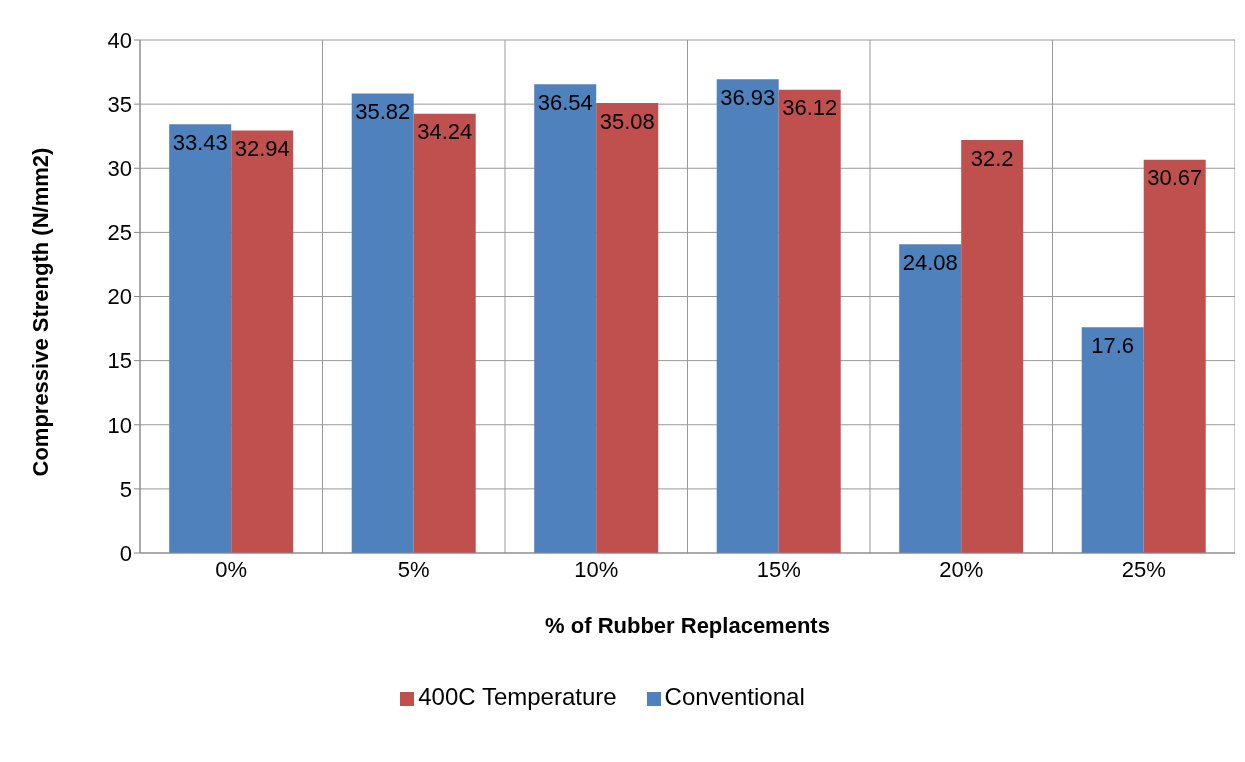 Image resolution: width=1245 pixels, height=762 pixels. I want to click on data-label: 33.43, so click(200, 142).